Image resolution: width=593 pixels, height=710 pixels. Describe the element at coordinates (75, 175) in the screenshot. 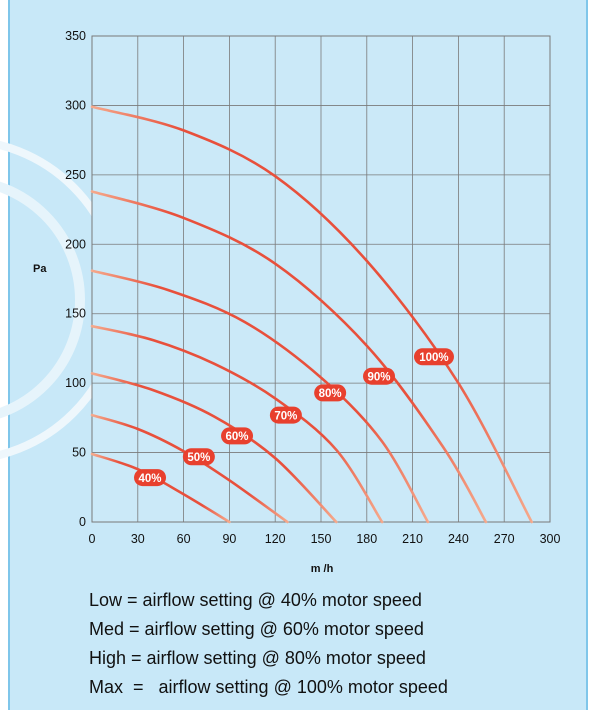

I see `y-tick-label: 250` at that location.